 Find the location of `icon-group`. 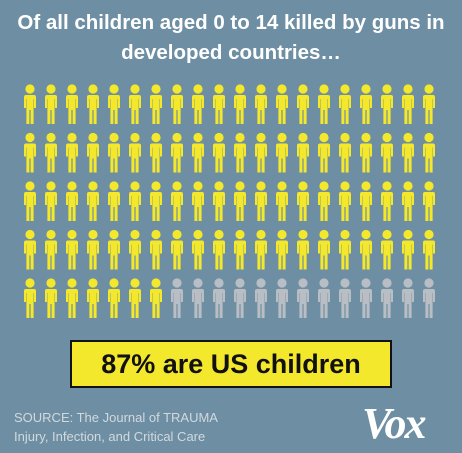

icon-group is located at coordinates (303, 298).